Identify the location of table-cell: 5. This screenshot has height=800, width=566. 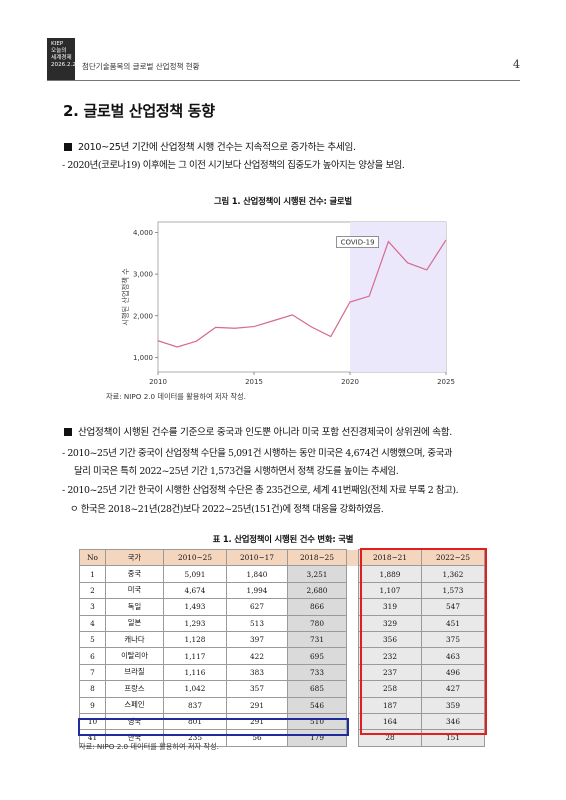
(92, 639).